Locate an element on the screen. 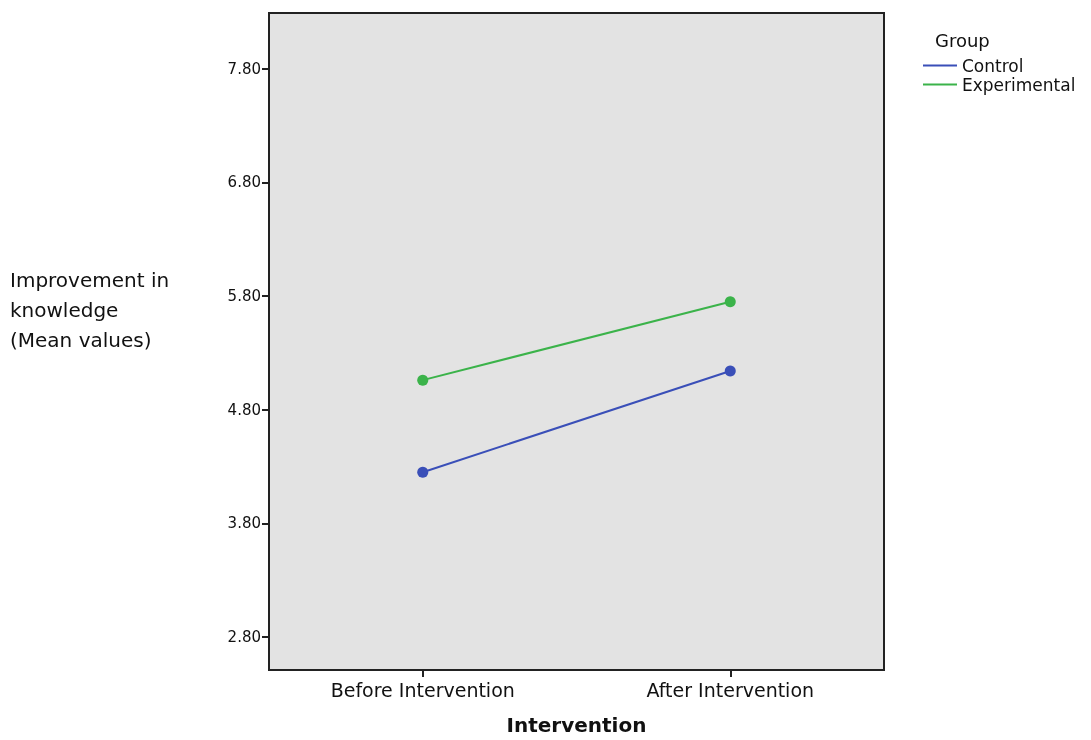 The height and width of the screenshot is (740, 1091). y-tick-label: 2.80 is located at coordinates (244, 637).